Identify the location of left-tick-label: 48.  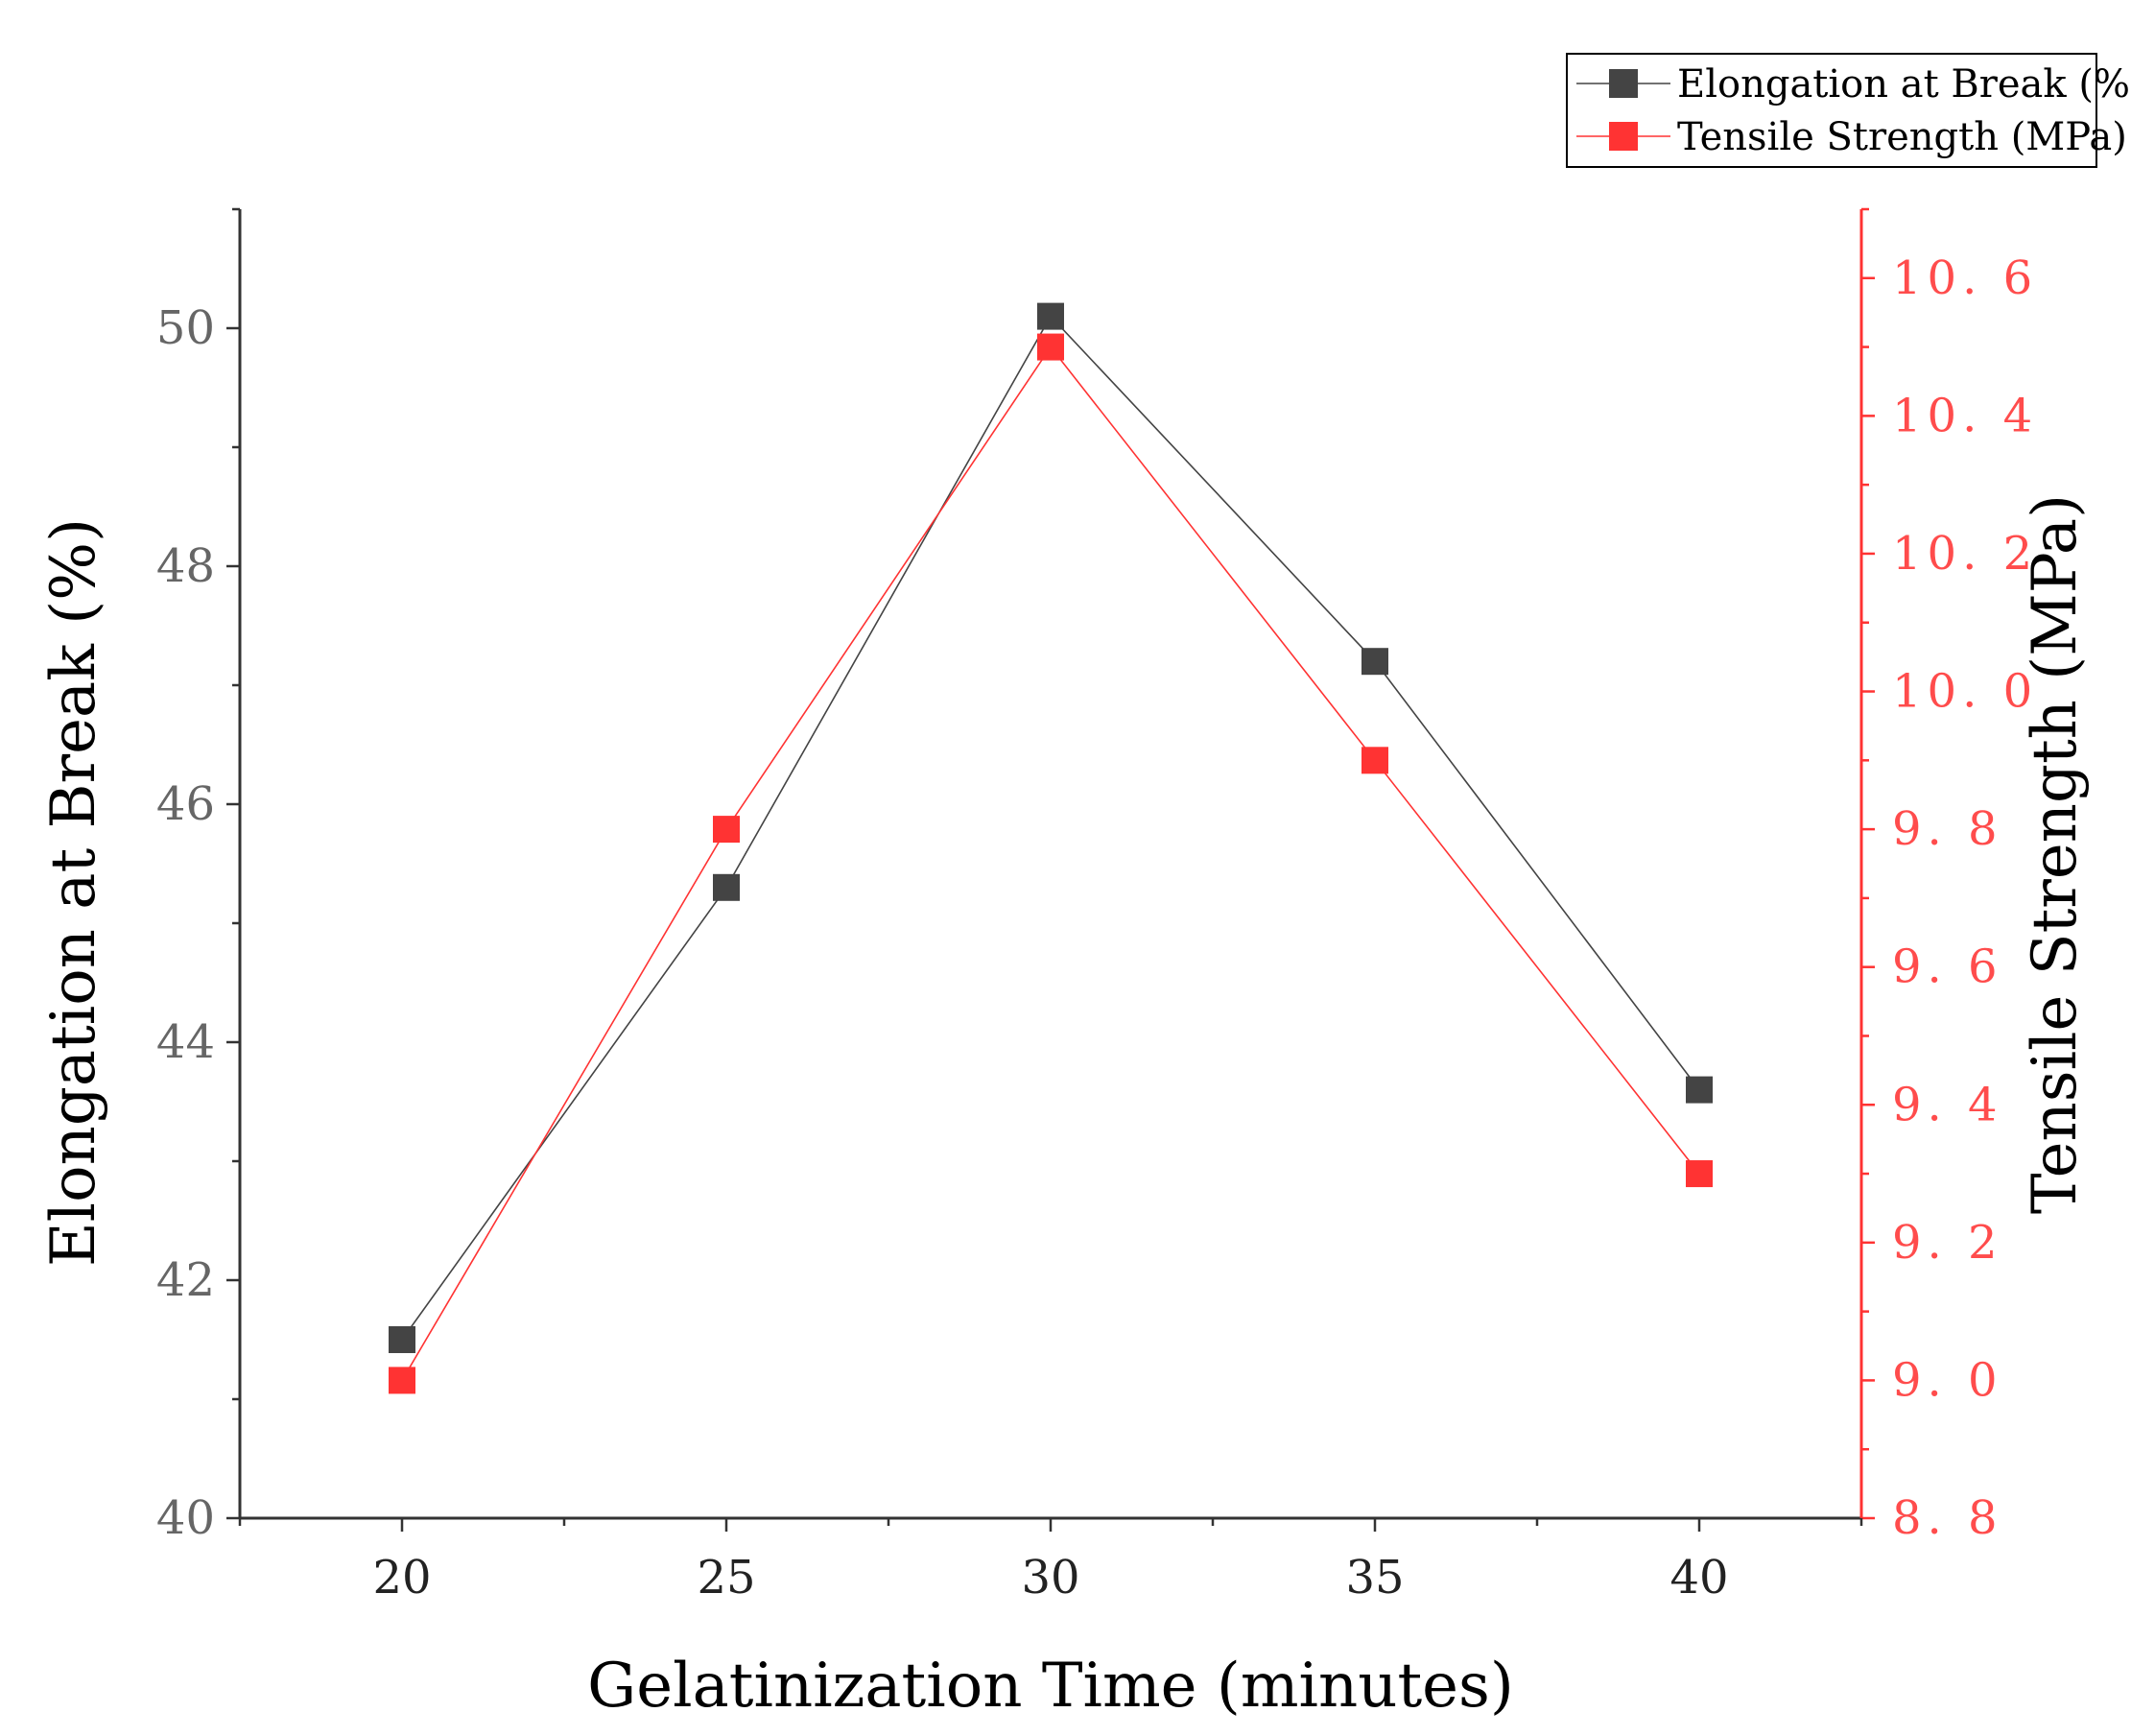
(185, 566).